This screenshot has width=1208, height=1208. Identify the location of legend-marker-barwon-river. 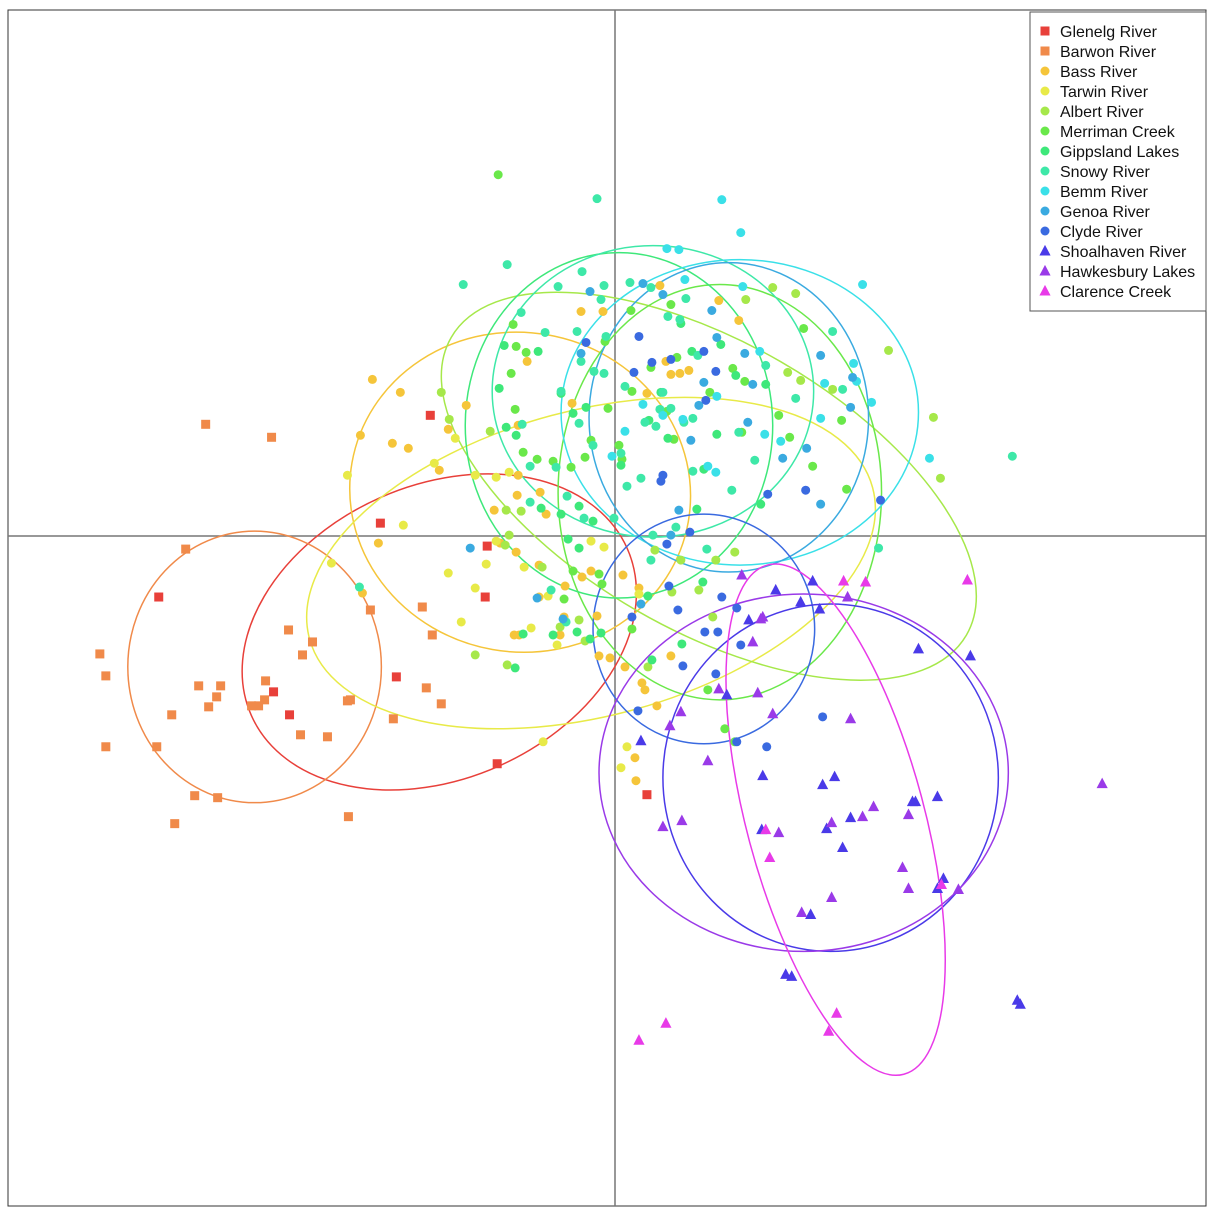
(1045, 51).